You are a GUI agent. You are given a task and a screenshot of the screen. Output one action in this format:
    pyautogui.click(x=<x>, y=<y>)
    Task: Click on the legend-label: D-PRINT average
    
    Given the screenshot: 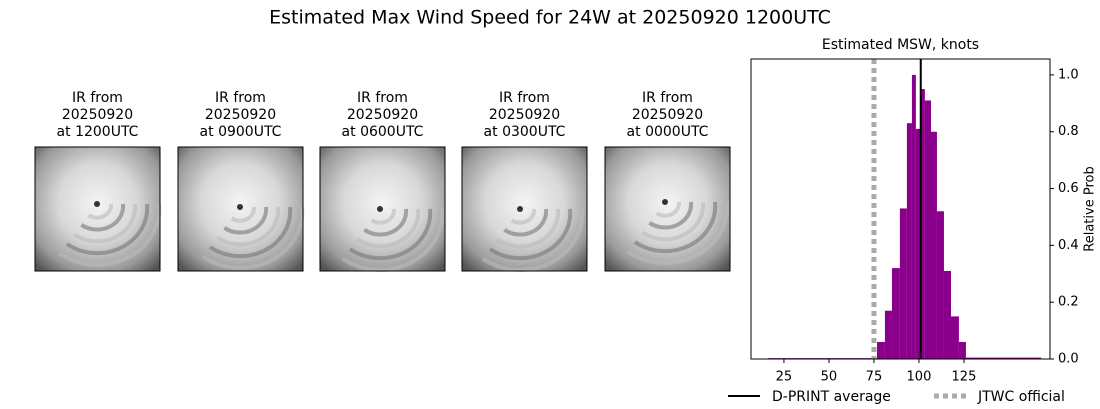 What is the action you would take?
    pyautogui.click(x=831, y=397)
    